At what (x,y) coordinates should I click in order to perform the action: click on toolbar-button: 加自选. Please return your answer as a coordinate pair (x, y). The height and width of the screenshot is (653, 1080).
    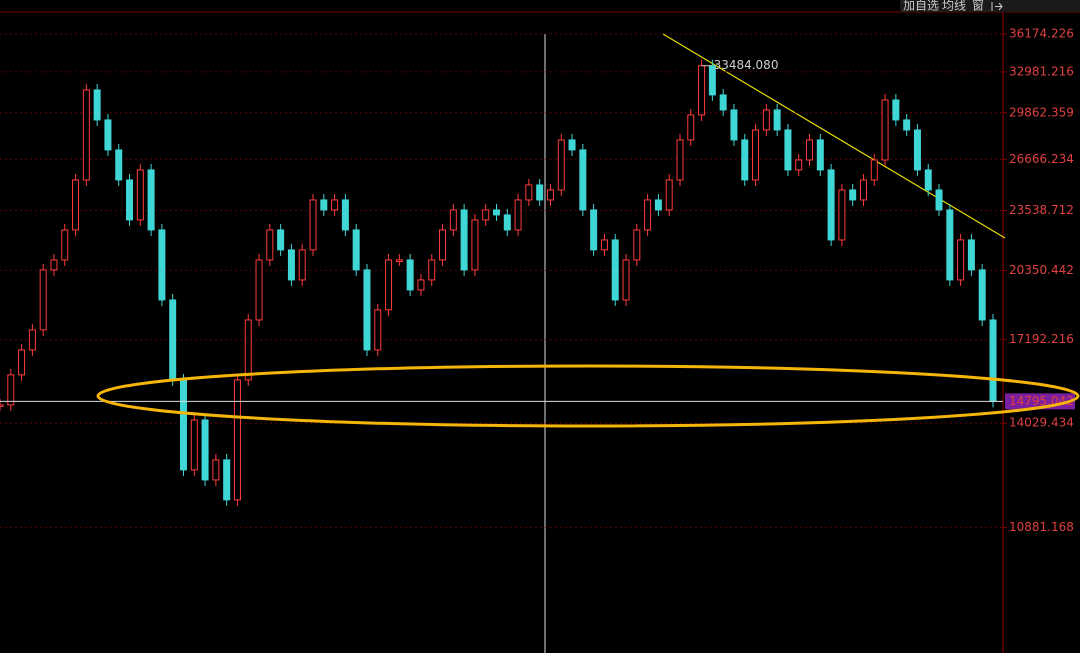
    Looking at the image, I should click on (921, 6).